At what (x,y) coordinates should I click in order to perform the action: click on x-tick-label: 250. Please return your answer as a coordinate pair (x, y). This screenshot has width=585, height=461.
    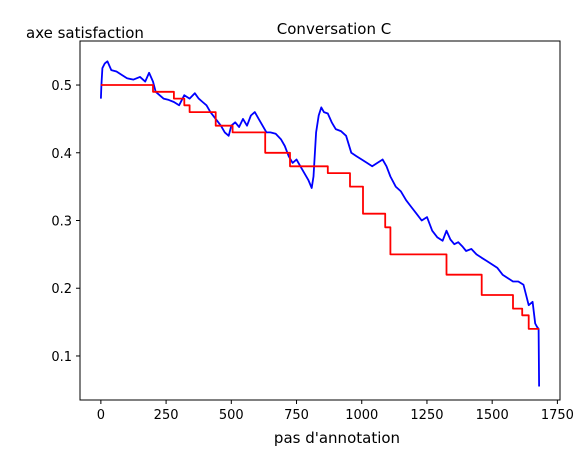
    Looking at the image, I should click on (166, 415).